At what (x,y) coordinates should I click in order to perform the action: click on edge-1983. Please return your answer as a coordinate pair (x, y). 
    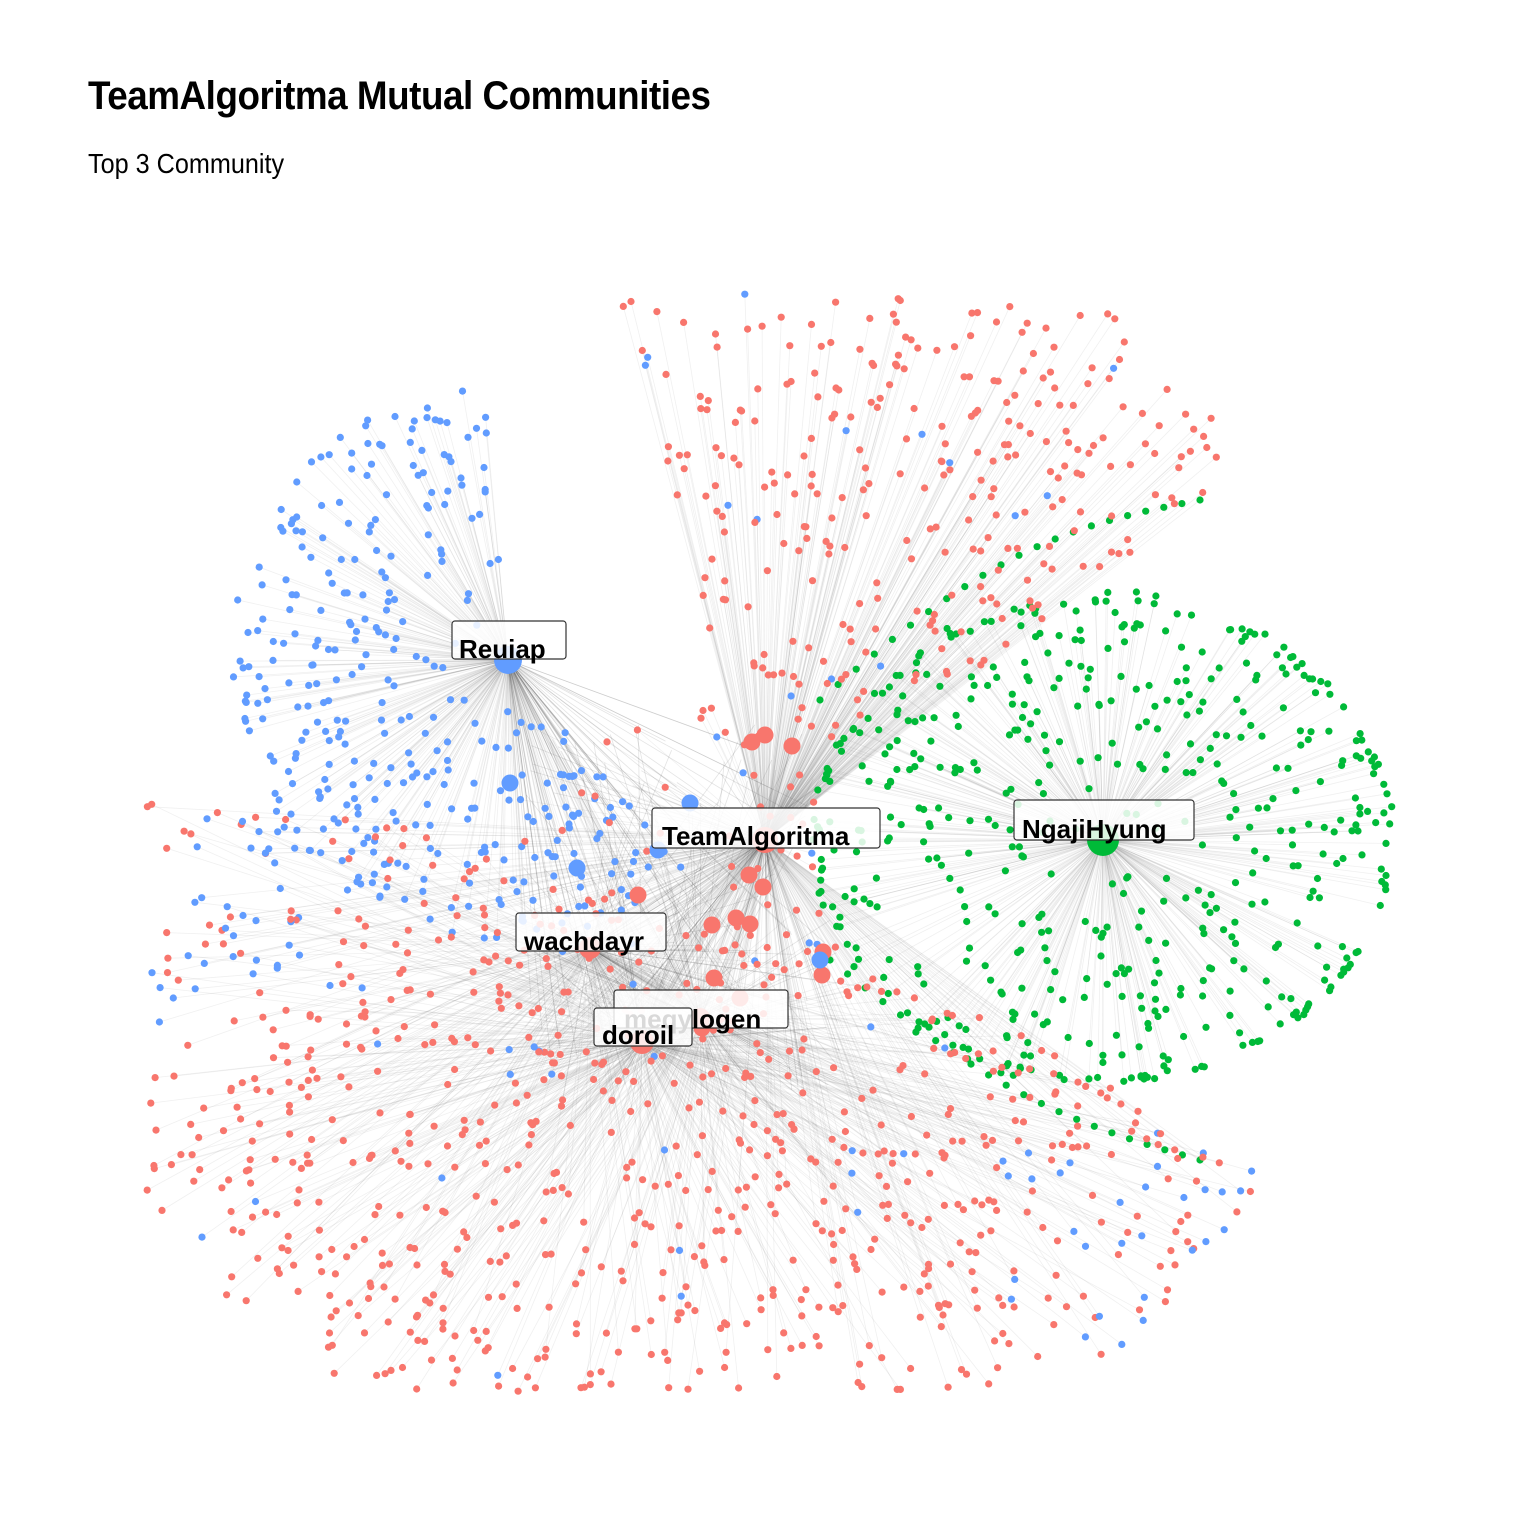
    Looking at the image, I should click on (576, 1027).